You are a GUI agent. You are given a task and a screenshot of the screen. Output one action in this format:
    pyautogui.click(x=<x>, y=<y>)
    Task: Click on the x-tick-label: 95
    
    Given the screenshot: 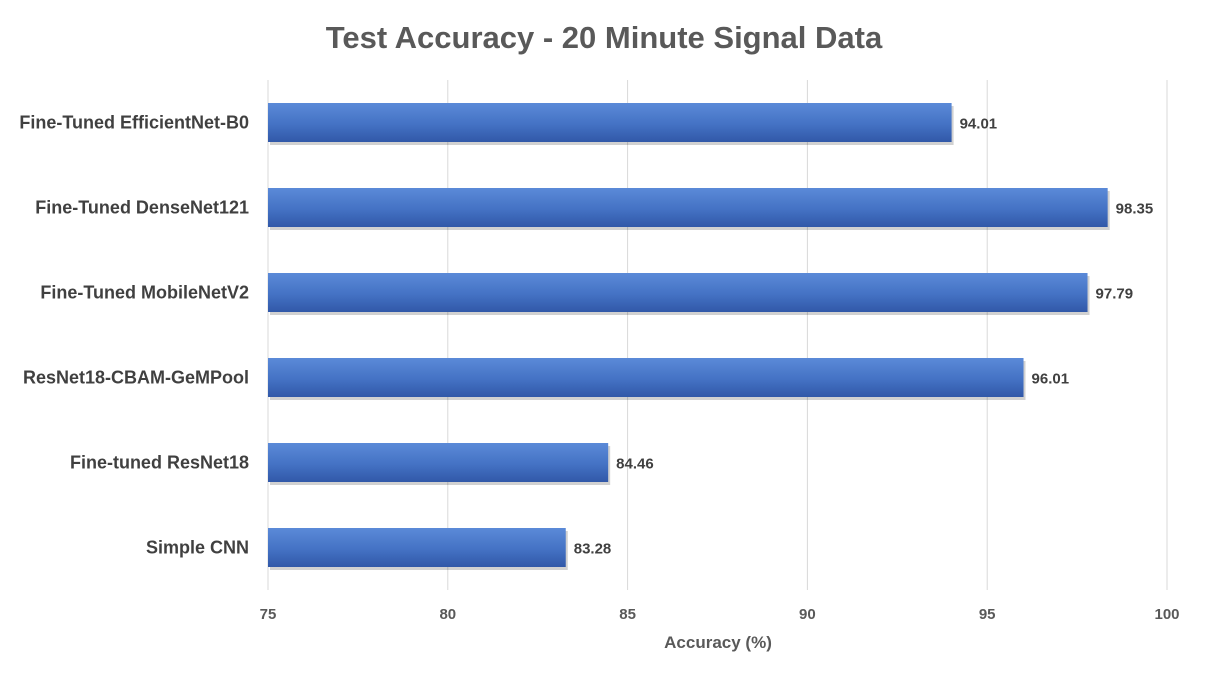 What is the action you would take?
    pyautogui.click(x=987, y=614)
    